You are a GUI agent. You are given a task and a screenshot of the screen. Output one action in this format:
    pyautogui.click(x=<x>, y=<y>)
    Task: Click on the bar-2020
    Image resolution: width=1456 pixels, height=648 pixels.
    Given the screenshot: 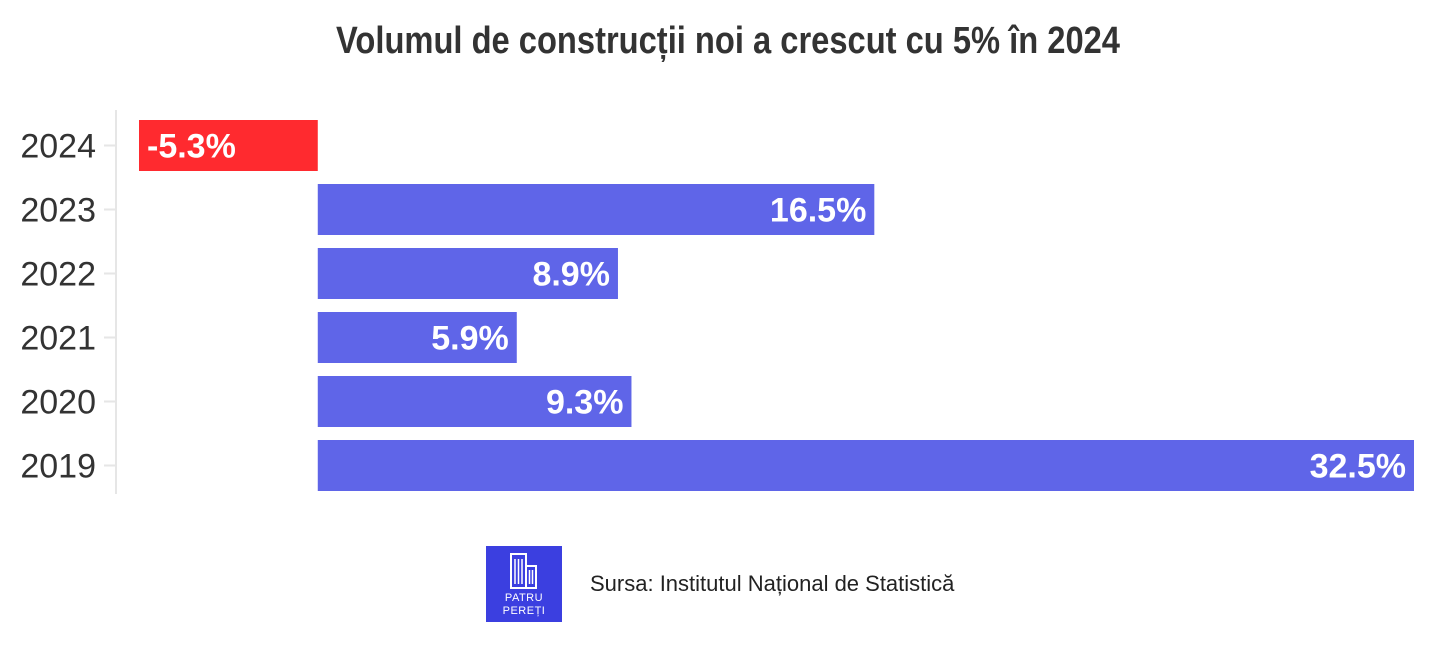 What is the action you would take?
    pyautogui.click(x=474, y=401)
    